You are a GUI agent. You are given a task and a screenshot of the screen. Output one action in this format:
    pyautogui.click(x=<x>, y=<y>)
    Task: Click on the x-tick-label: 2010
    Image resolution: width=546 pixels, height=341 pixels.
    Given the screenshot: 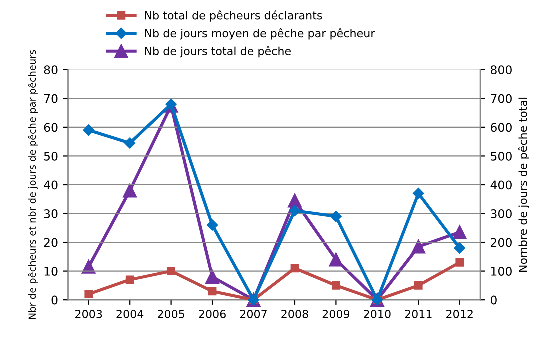 What is the action you would take?
    pyautogui.click(x=377, y=314)
    